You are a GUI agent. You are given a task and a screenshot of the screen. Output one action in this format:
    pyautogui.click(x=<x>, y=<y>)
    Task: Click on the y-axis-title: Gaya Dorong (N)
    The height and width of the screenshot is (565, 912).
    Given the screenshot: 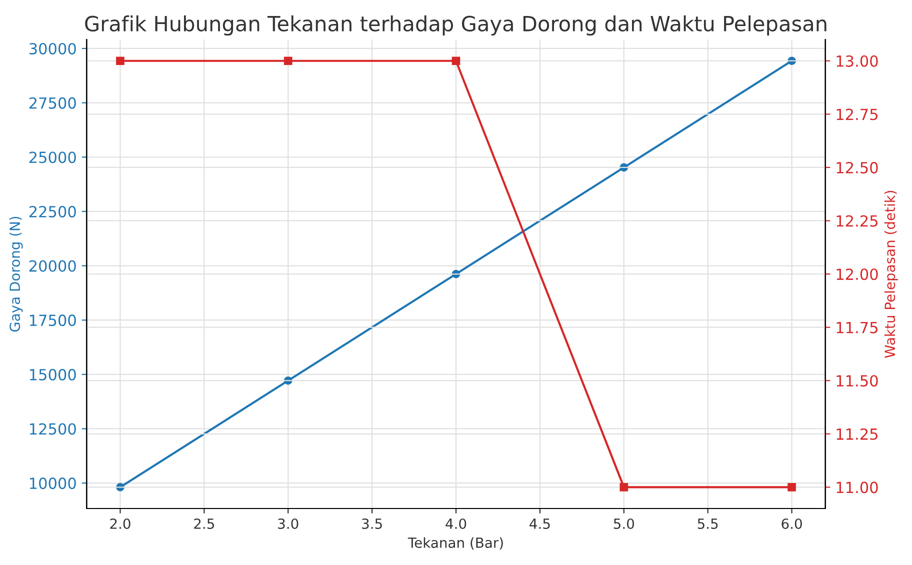 What is the action you would take?
    pyautogui.click(x=16, y=274)
    